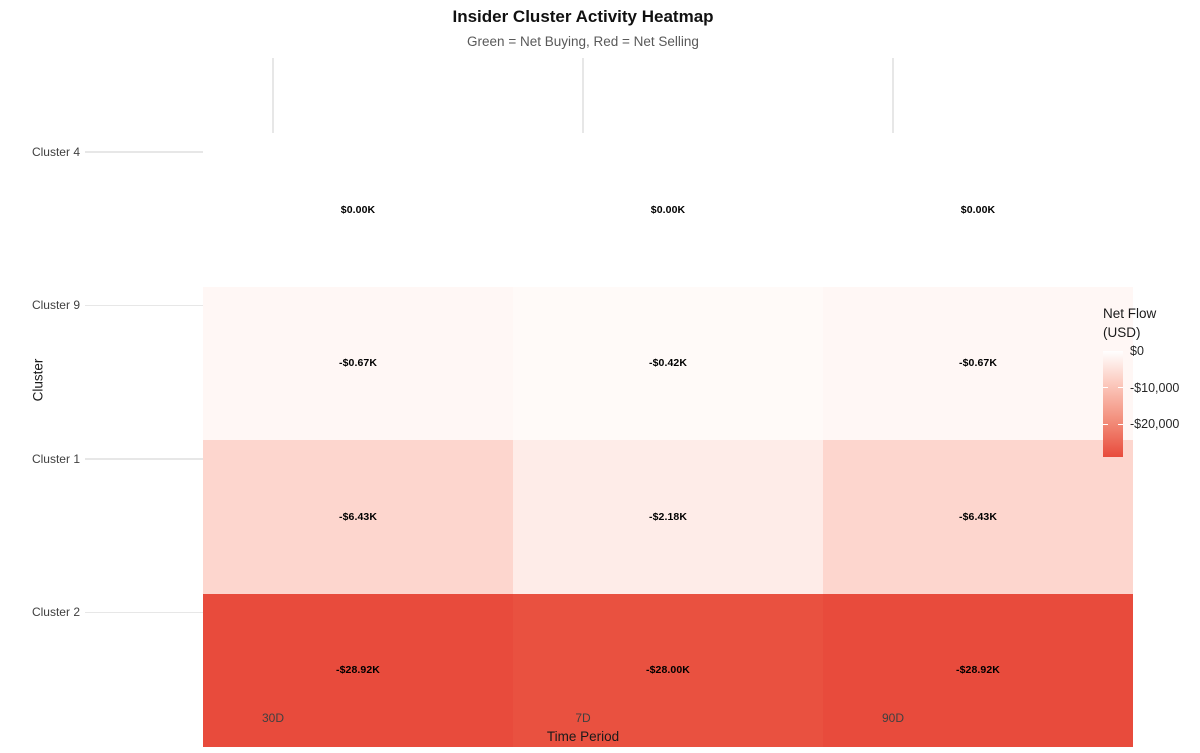 The width and height of the screenshot is (1200, 753). Describe the element at coordinates (1130, 323) in the screenshot. I see `legend-title: Net Flow (USD)` at that location.